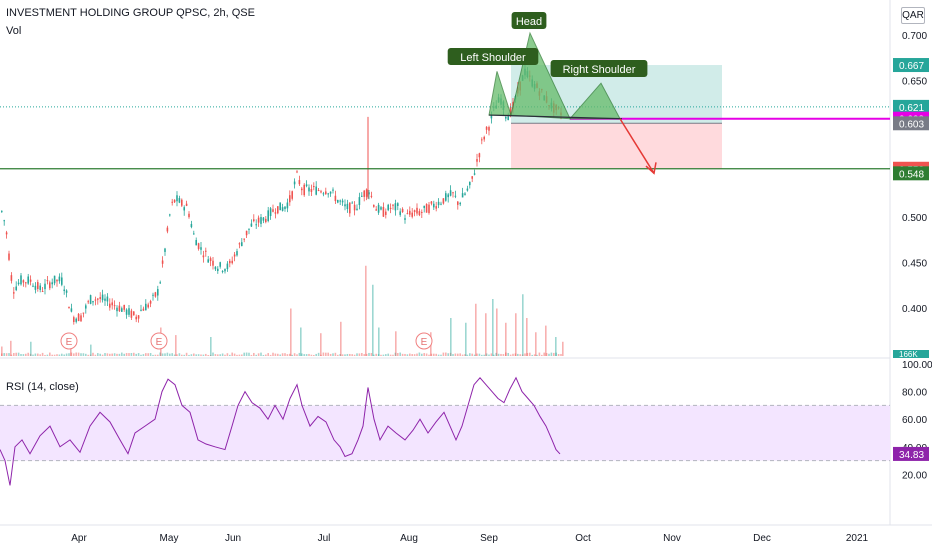 The height and width of the screenshot is (550, 932). Describe the element at coordinates (169, 538) in the screenshot. I see `time-tick-label: May` at that location.